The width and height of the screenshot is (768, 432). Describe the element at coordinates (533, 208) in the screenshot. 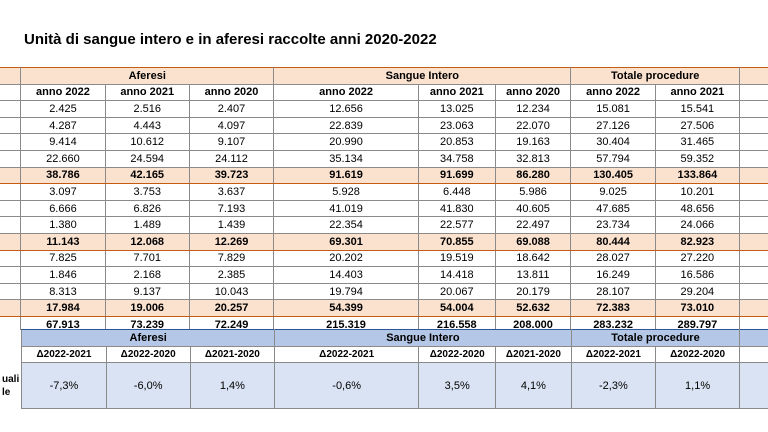

I see `table-cell: 40.605` at that location.